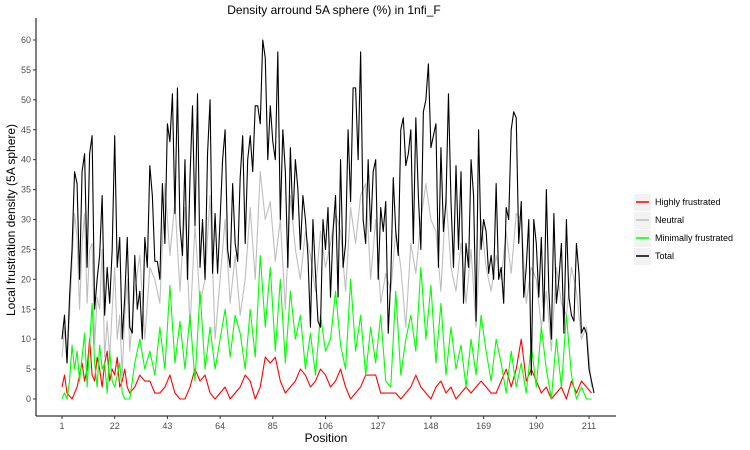 This screenshot has height=450, width=750. Describe the element at coordinates (26, 220) in the screenshot. I see `y-tick-label: 30` at that location.